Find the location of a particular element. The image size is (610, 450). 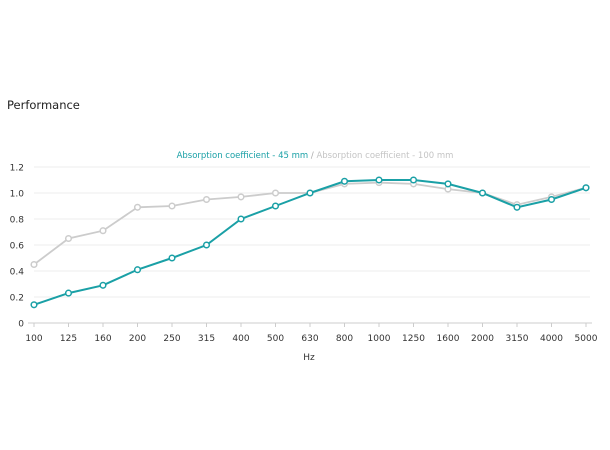

x-tick-label: 160 is located at coordinates (102, 339).